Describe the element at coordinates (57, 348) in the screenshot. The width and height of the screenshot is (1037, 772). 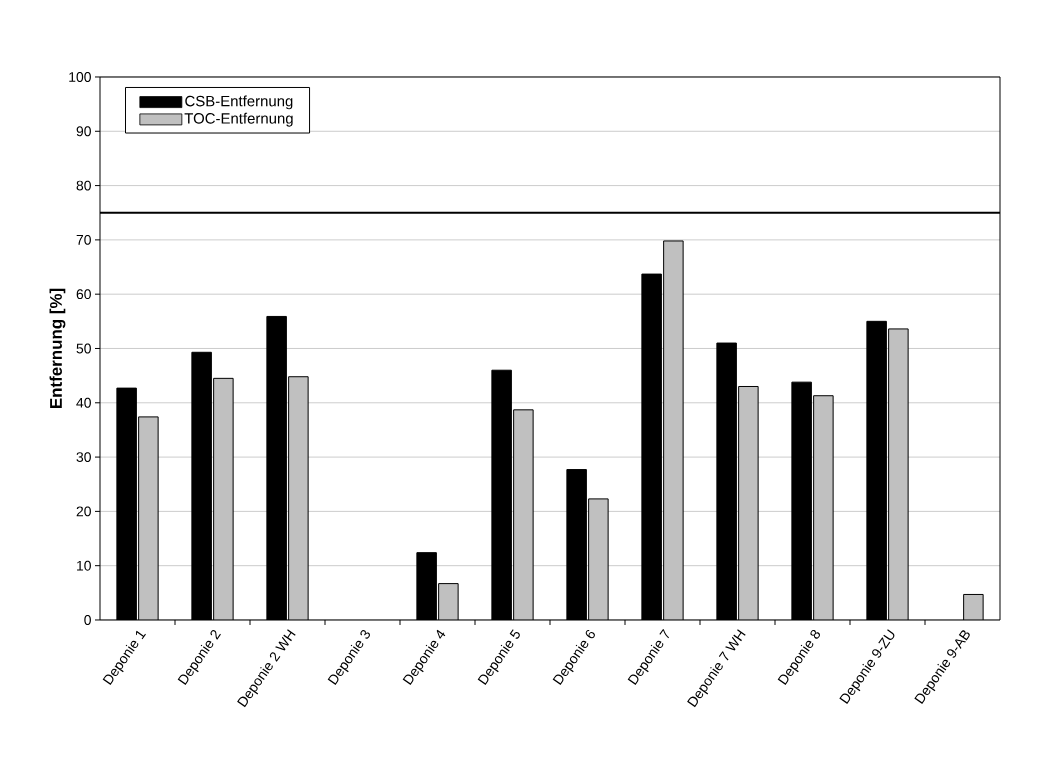
I see `y-axis-title: Entfernung [%]` at that location.